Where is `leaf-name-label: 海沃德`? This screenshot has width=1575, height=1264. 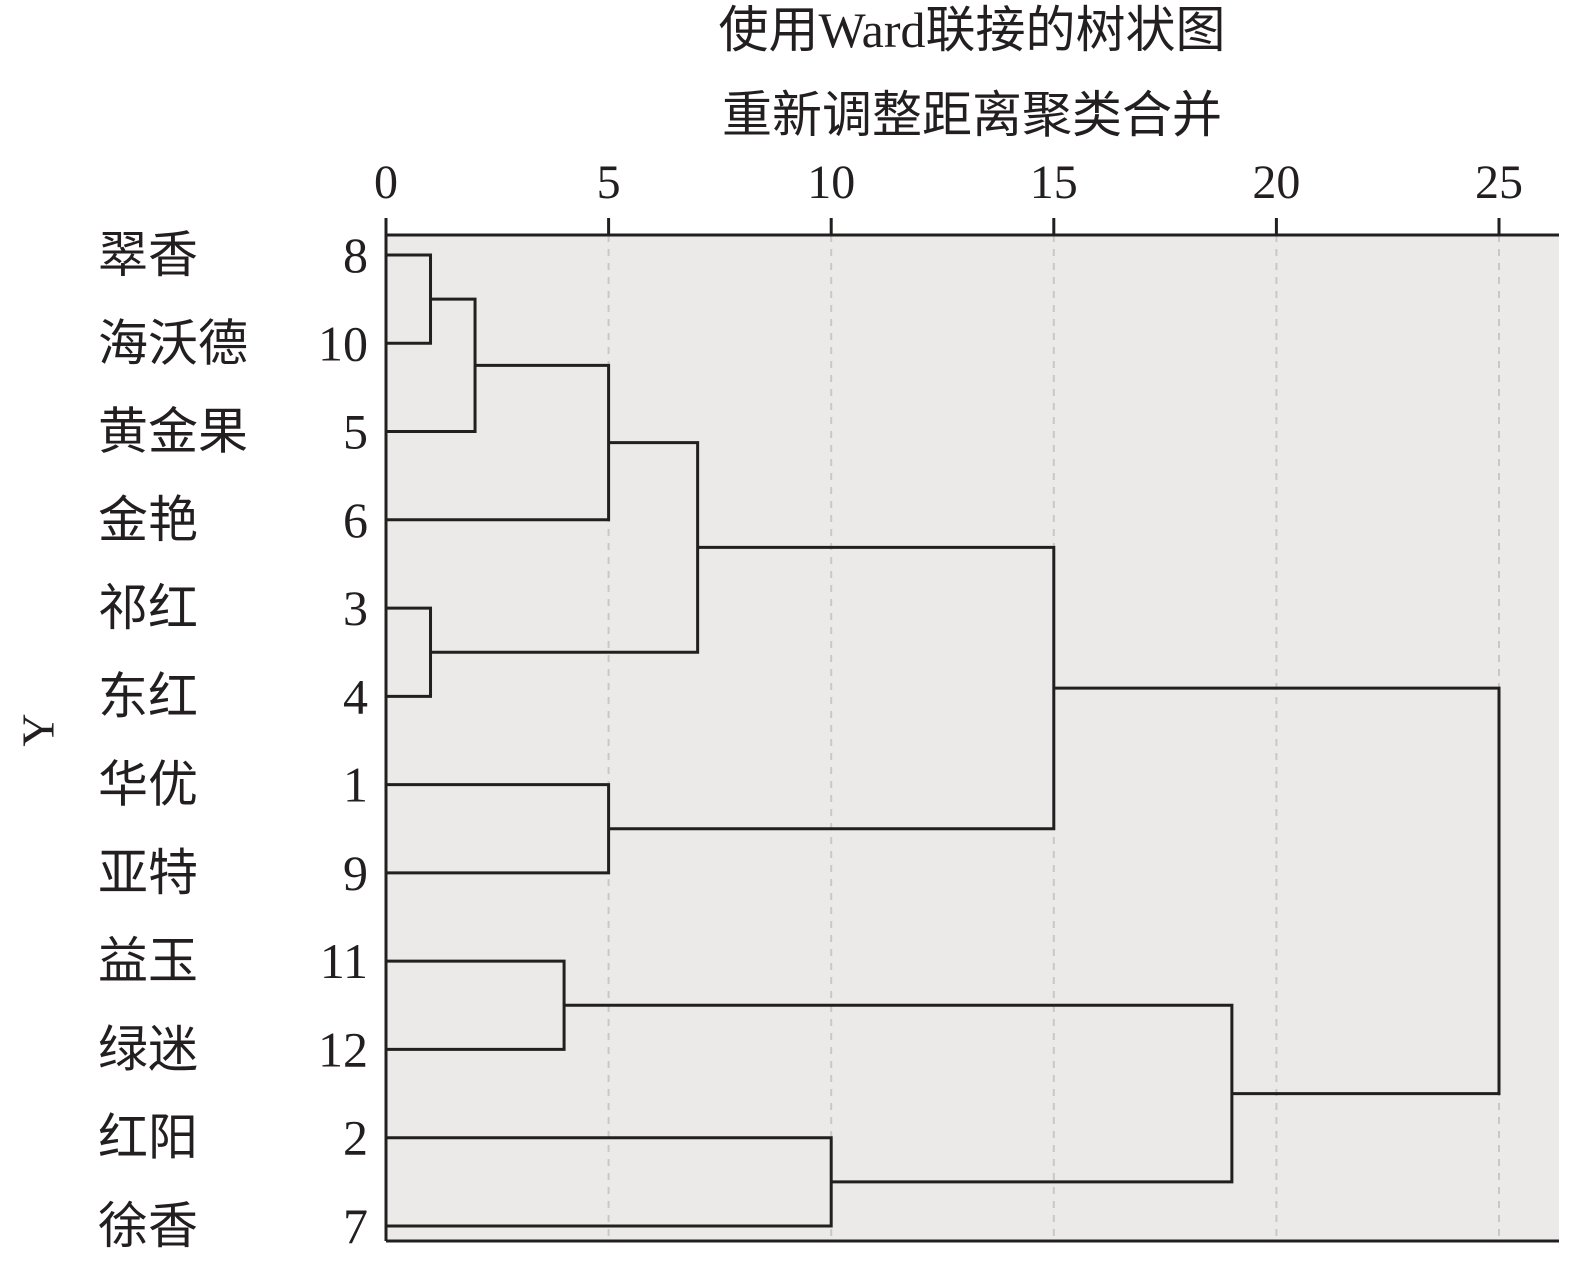
leaf-name-label: 海沃德 is located at coordinates (173, 343).